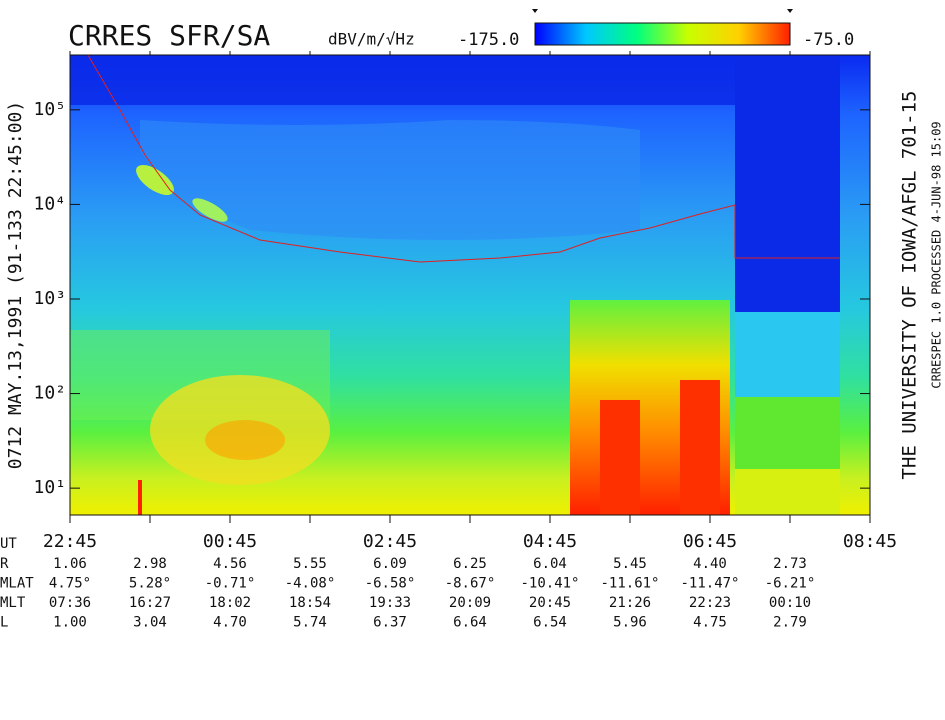 This screenshot has width=945, height=720. What do you see at coordinates (630, 603) in the screenshot?
I see `ephemeris-value: 21:26` at bounding box center [630, 603].